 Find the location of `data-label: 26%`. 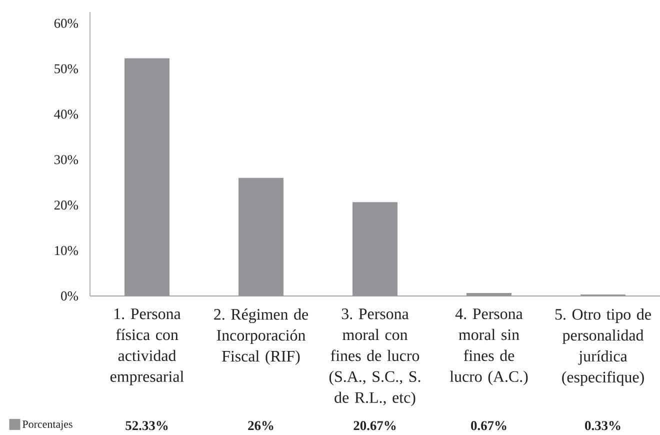

data-label: 26% is located at coordinates (261, 425).